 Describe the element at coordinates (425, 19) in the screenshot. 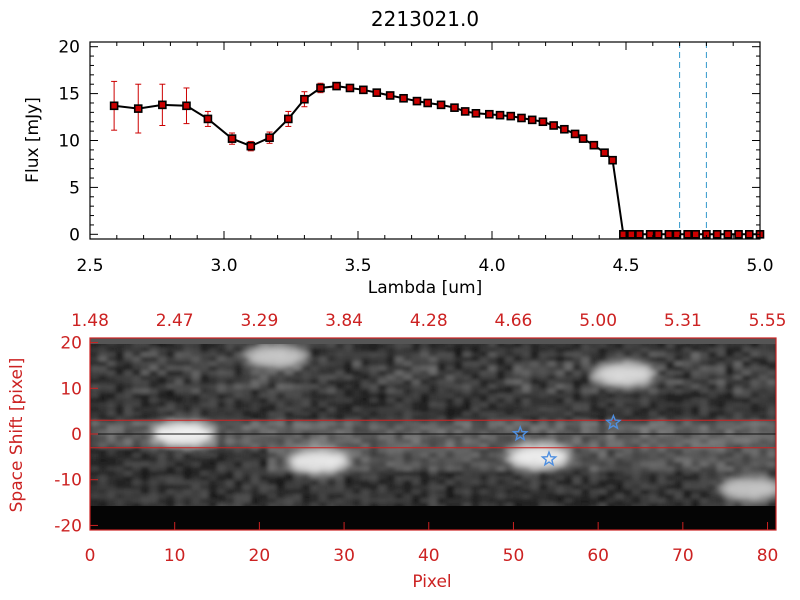

I see `chart-title: 2213021.0` at that location.